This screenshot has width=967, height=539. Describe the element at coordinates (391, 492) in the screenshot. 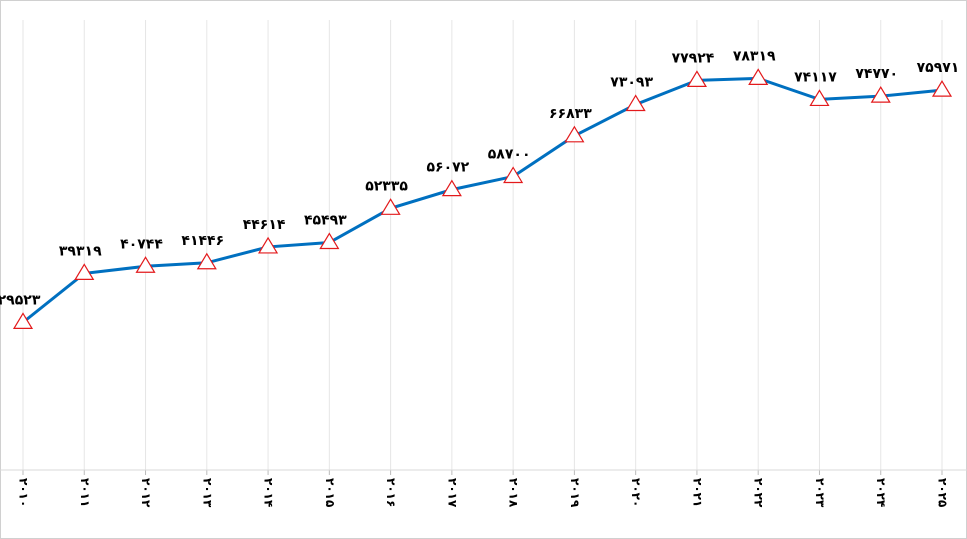

I see `x-tick-label: ۲۰۱۶` at that location.